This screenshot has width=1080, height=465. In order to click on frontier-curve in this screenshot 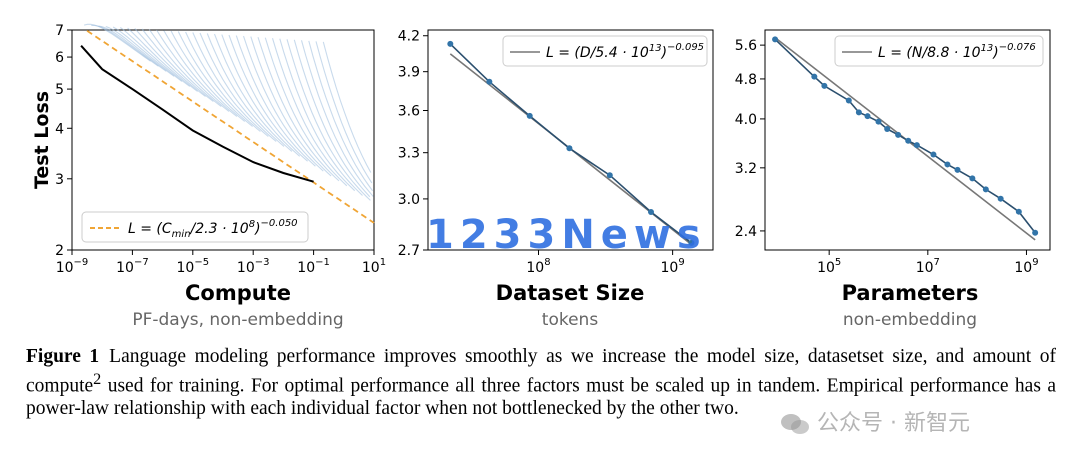, I will do `click(197, 114)`.